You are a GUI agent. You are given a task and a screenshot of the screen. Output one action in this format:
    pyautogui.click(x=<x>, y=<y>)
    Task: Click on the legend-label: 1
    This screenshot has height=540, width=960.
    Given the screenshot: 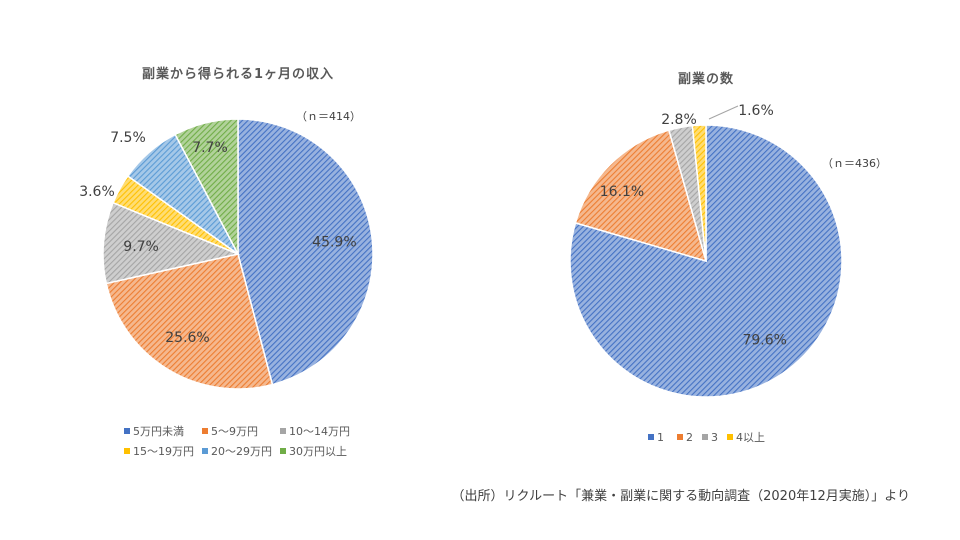 What is the action you would take?
    pyautogui.click(x=660, y=437)
    